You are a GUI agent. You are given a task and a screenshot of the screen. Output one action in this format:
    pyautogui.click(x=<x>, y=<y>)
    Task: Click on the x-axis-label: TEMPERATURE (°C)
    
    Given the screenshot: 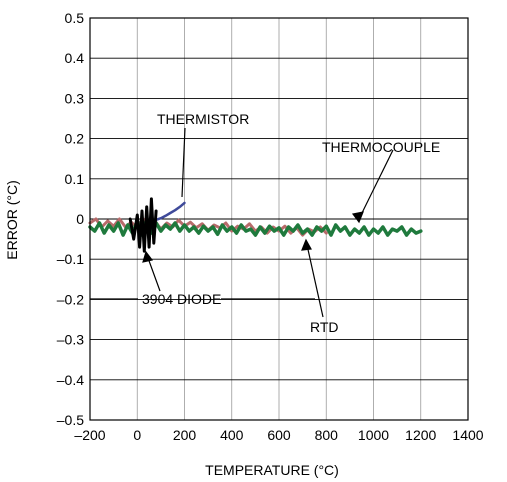 What is the action you would take?
    pyautogui.click(x=272, y=470)
    